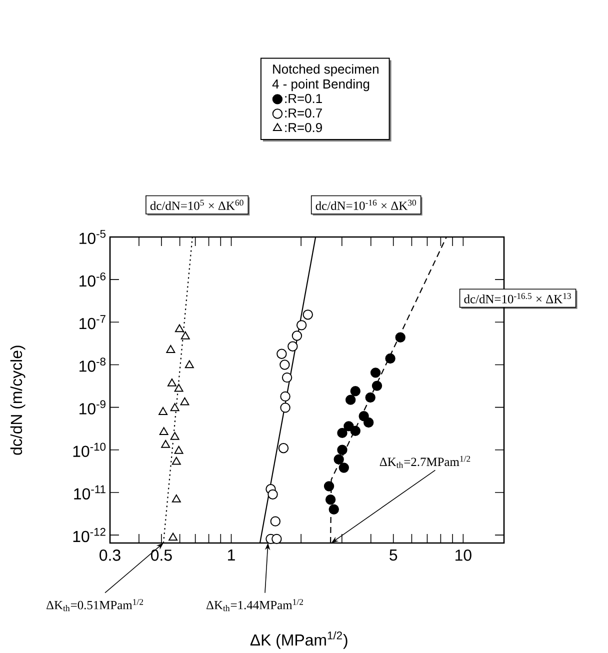 The image size is (608, 653). What do you see at coordinates (325, 70) in the screenshot?
I see `legend-title: Notched specimen` at bounding box center [325, 70].